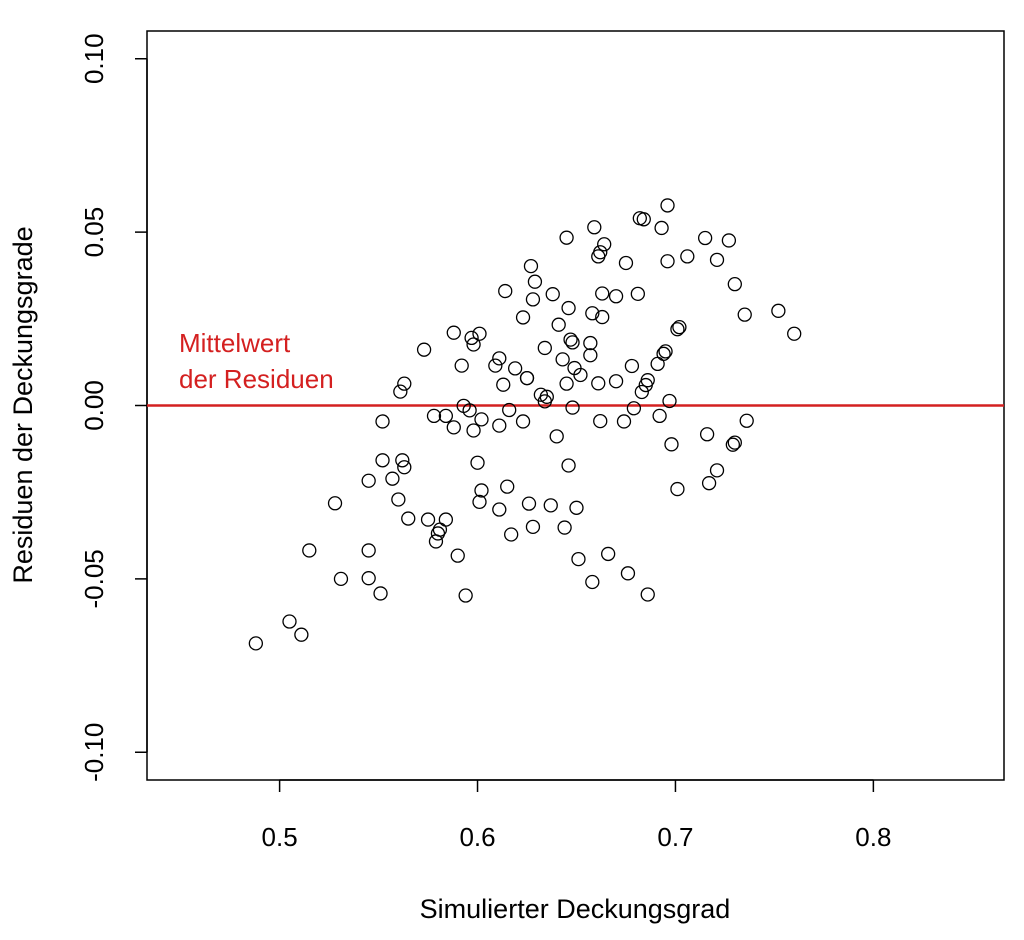 This screenshot has width=1024, height=940. What do you see at coordinates (113, 407) in the screenshot?
I see `y-axis: -0.10 -0.05 0.00 0.05 0.10` at bounding box center [113, 407].